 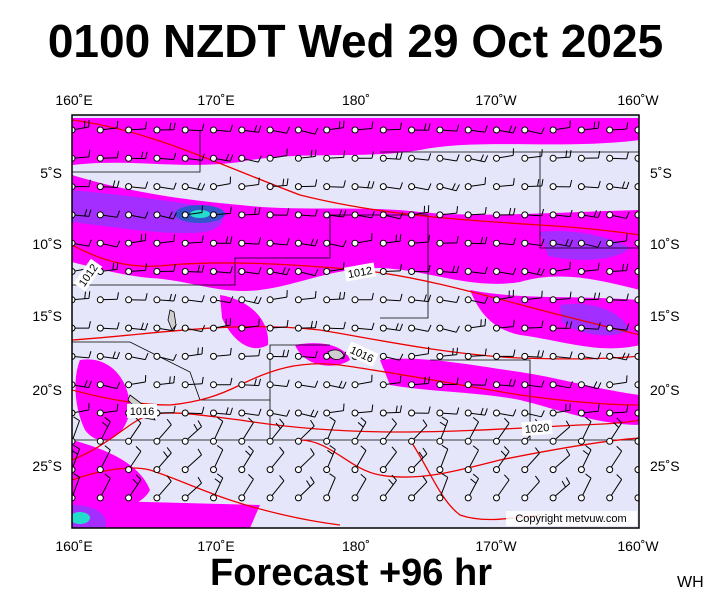 I want to click on lat-label-right-5s: 5˚S, so click(x=661, y=173).